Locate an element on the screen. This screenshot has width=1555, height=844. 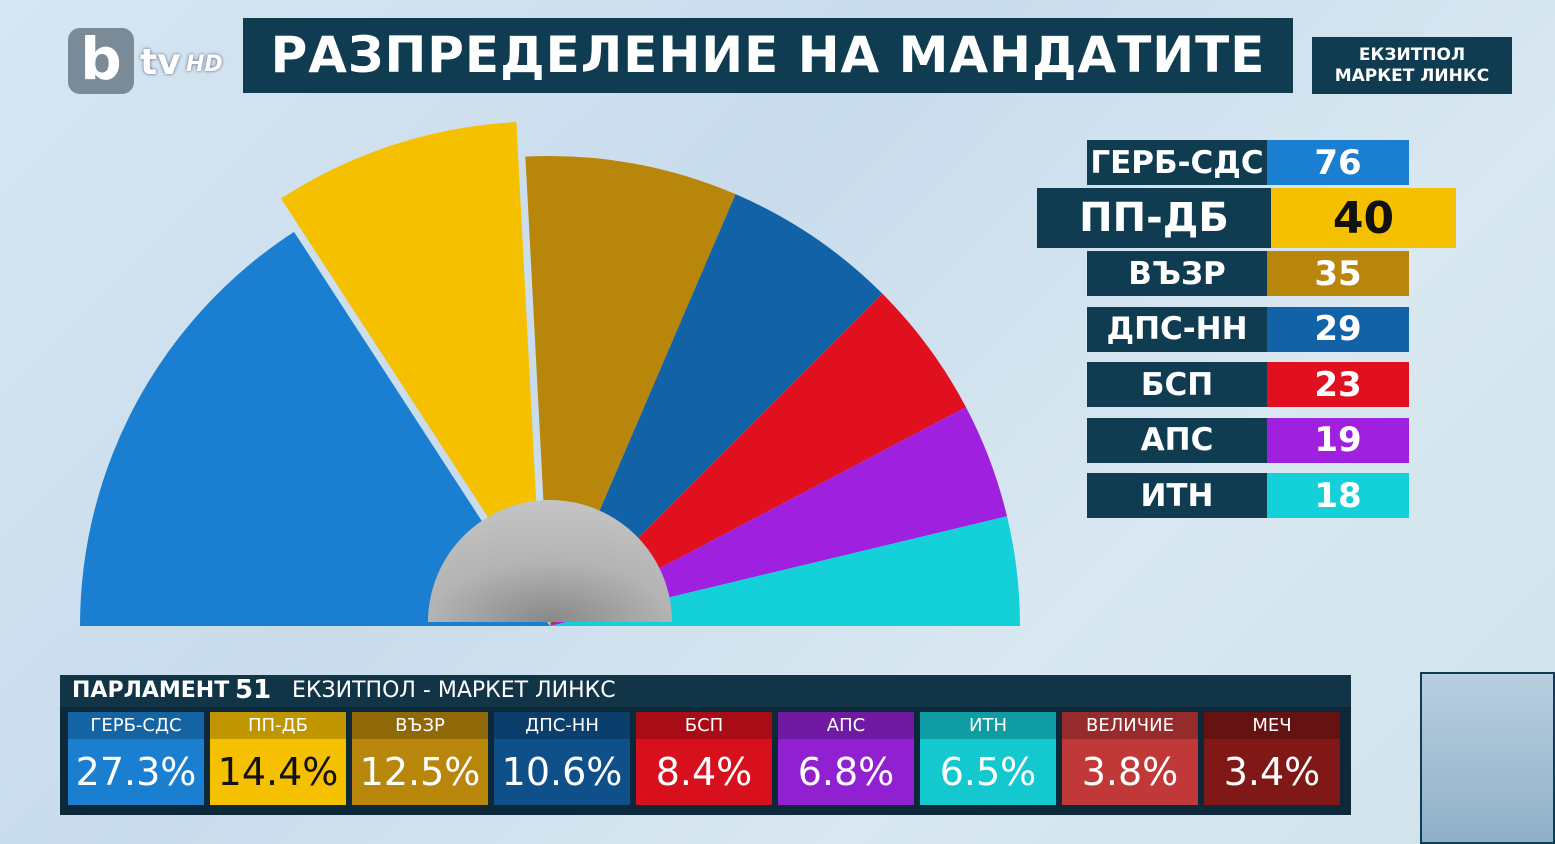
ticker-party: ИТН is located at coordinates (988, 725).